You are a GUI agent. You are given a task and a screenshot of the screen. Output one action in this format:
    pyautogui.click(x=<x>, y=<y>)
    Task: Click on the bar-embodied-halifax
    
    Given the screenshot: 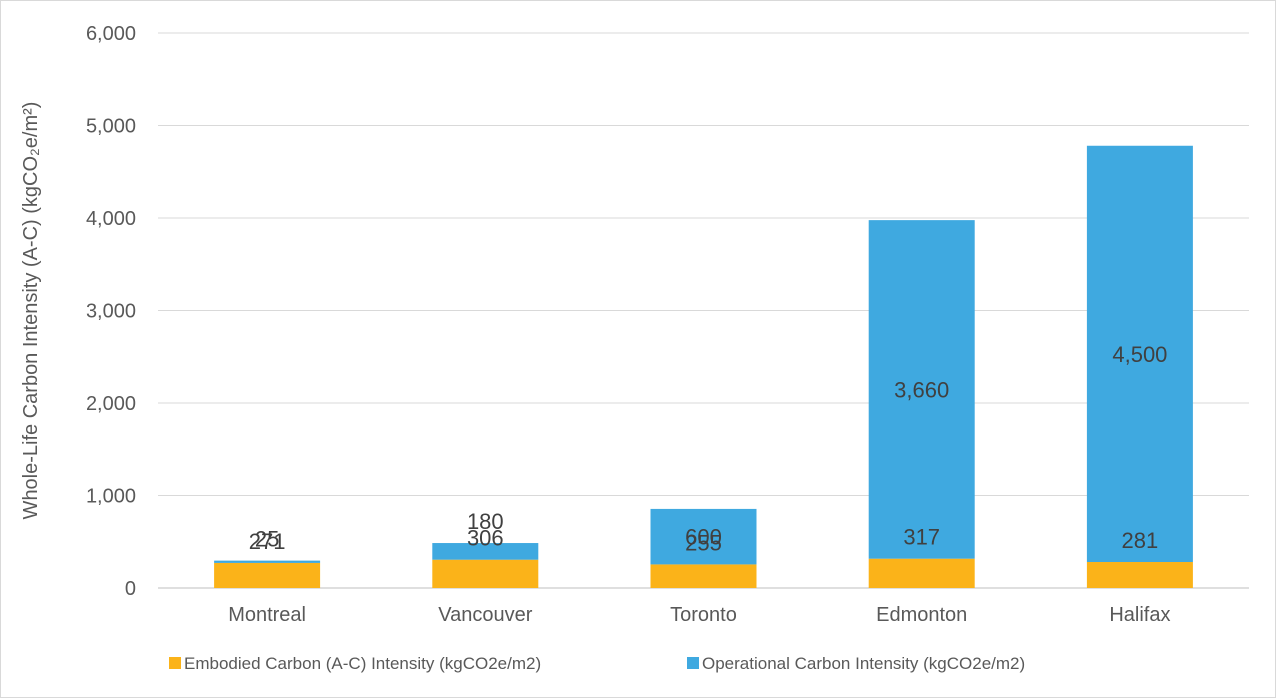 What is the action you would take?
    pyautogui.click(x=1139, y=575)
    